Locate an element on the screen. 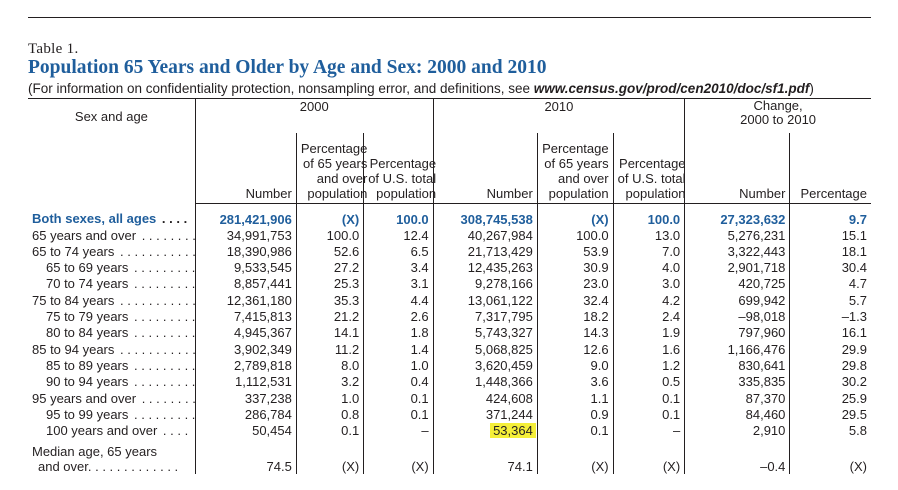 This screenshot has height=490, width=898. cell-pct65-2010: 100.0 is located at coordinates (575, 235).